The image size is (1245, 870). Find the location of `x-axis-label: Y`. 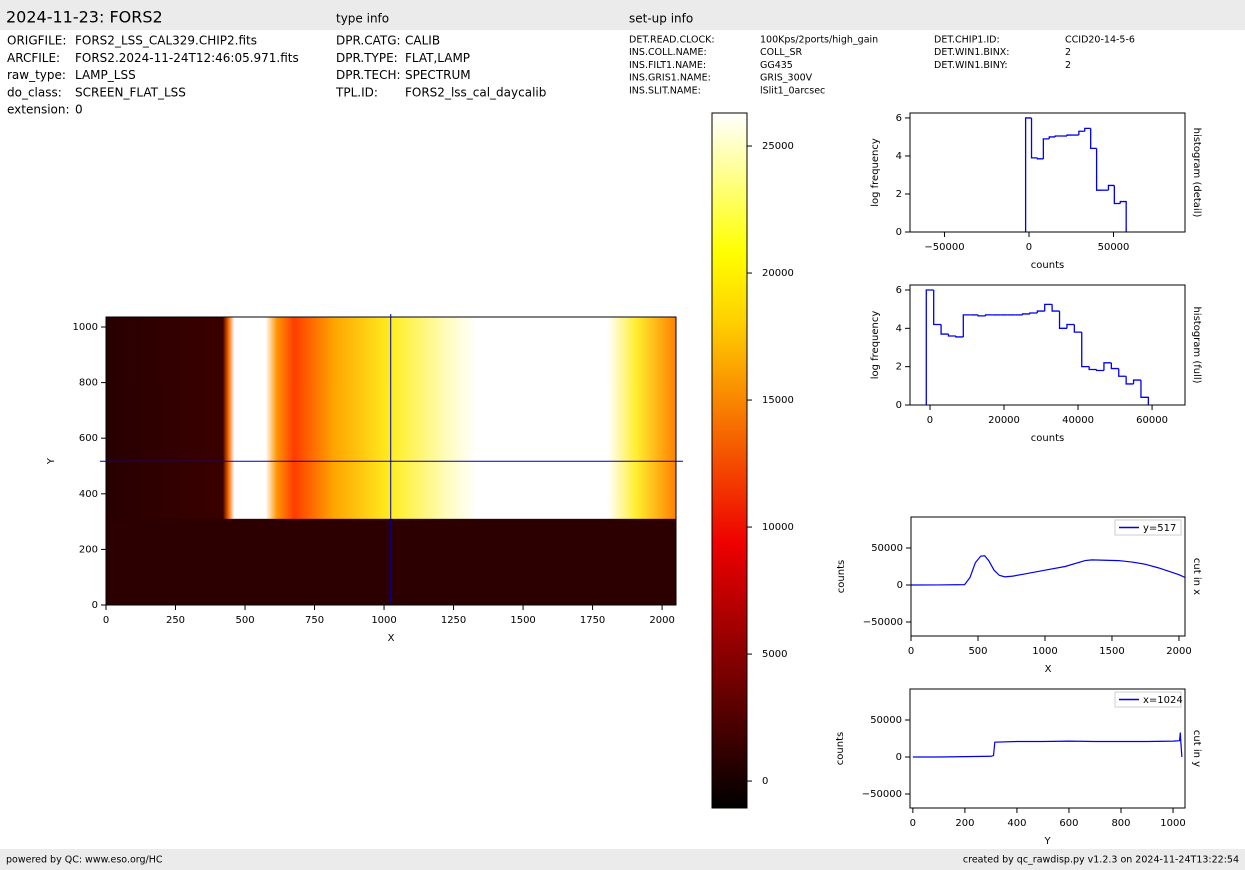

x-axis-label: Y is located at coordinates (1047, 841).